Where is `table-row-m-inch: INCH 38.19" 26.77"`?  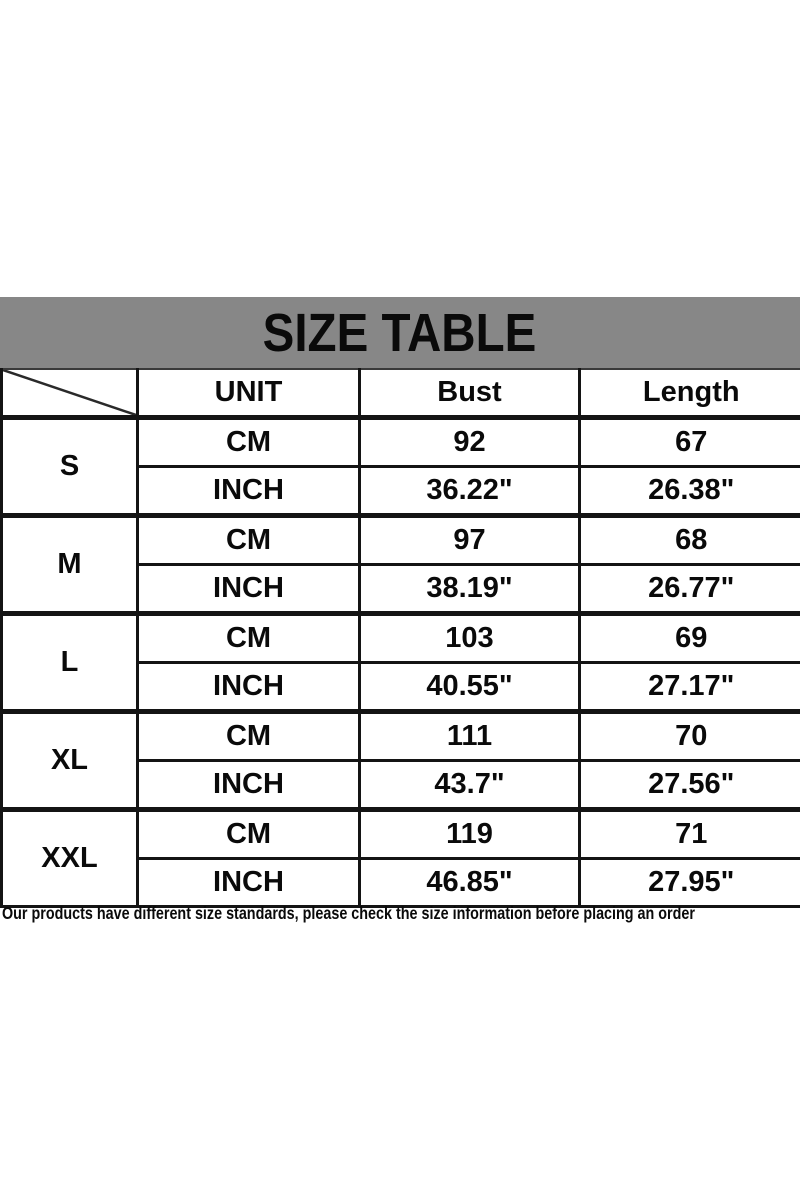
table-row-m-inch: INCH 38.19" 26.77" is located at coordinates (401, 589).